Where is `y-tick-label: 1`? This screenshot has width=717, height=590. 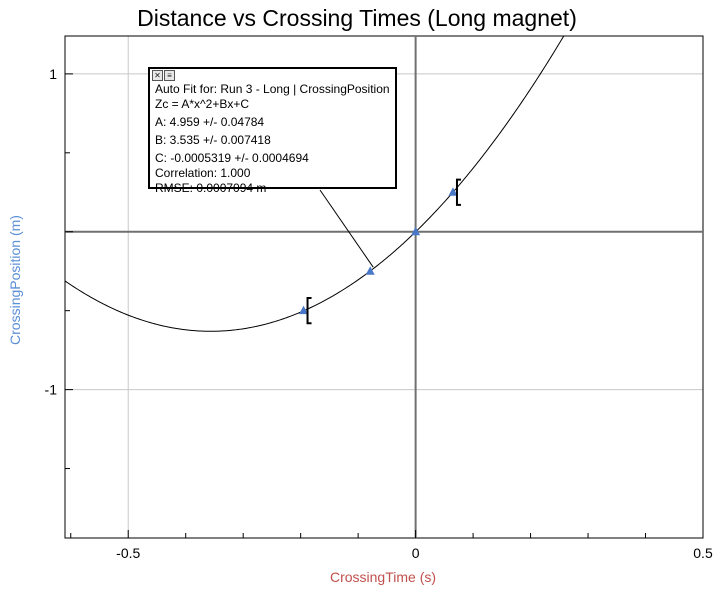 y-tick-label: 1 is located at coordinates (53, 74).